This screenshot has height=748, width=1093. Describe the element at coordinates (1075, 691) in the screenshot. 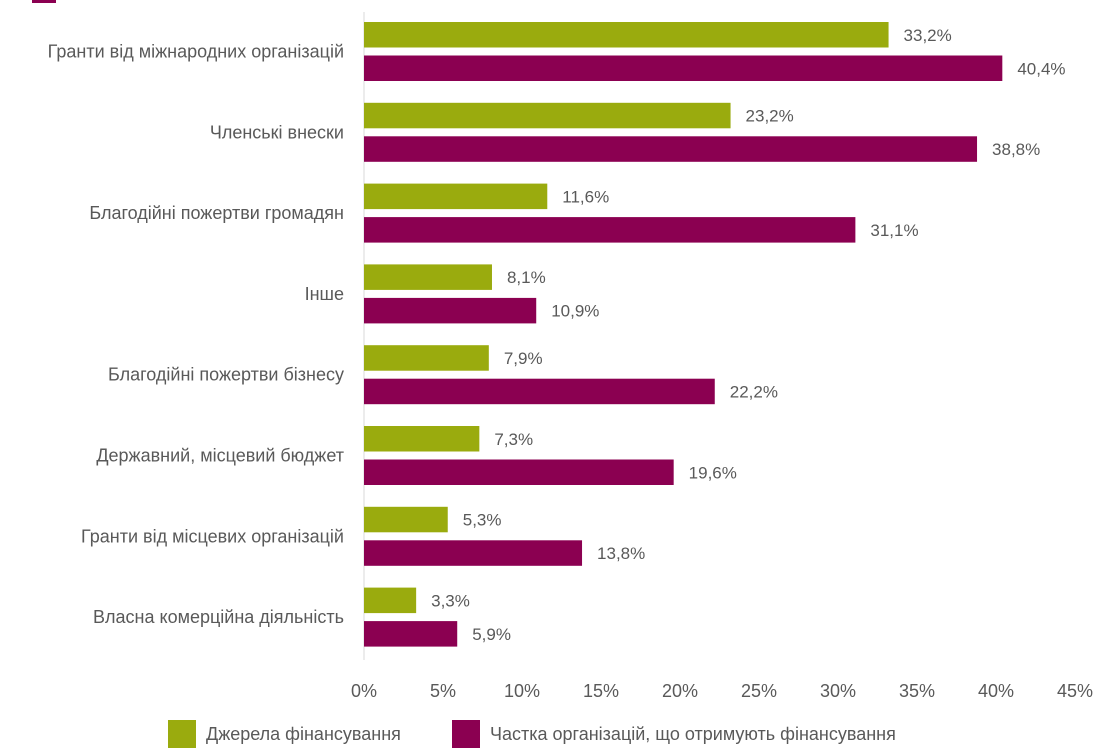

I see `x-tick-label: 45%` at that location.